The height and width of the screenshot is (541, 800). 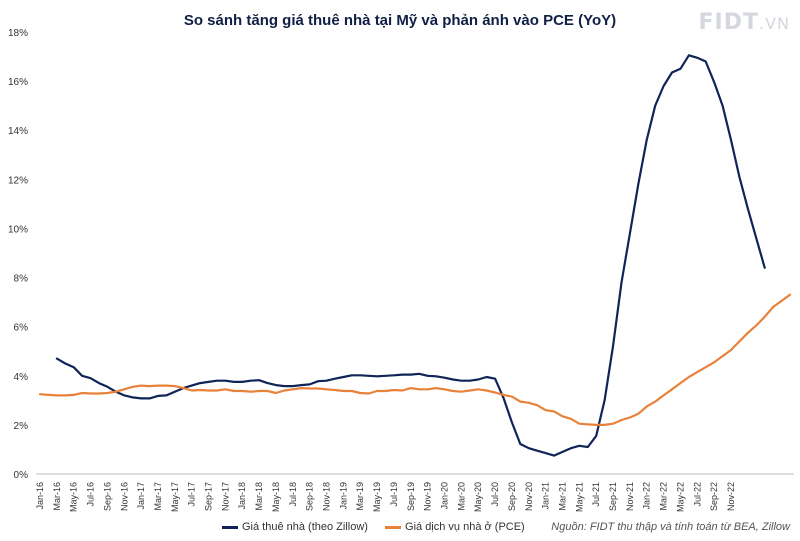 I want to click on legend-label-pce: Giá dịch vụ nhà ở (PCE), so click(x=465, y=527).